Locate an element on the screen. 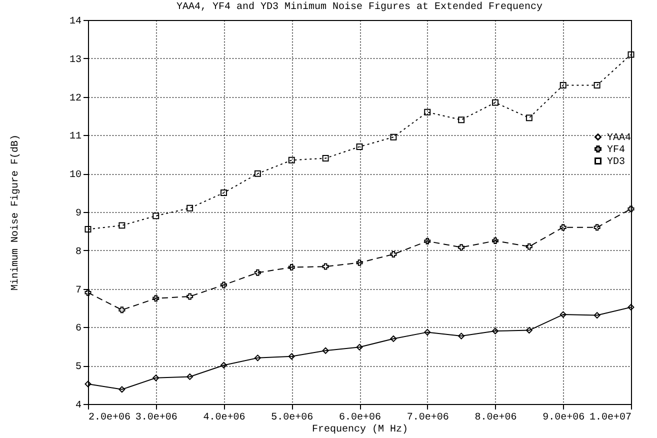 The width and height of the screenshot is (657, 438). x-tick-label: 9.0e+06 is located at coordinates (563, 418).